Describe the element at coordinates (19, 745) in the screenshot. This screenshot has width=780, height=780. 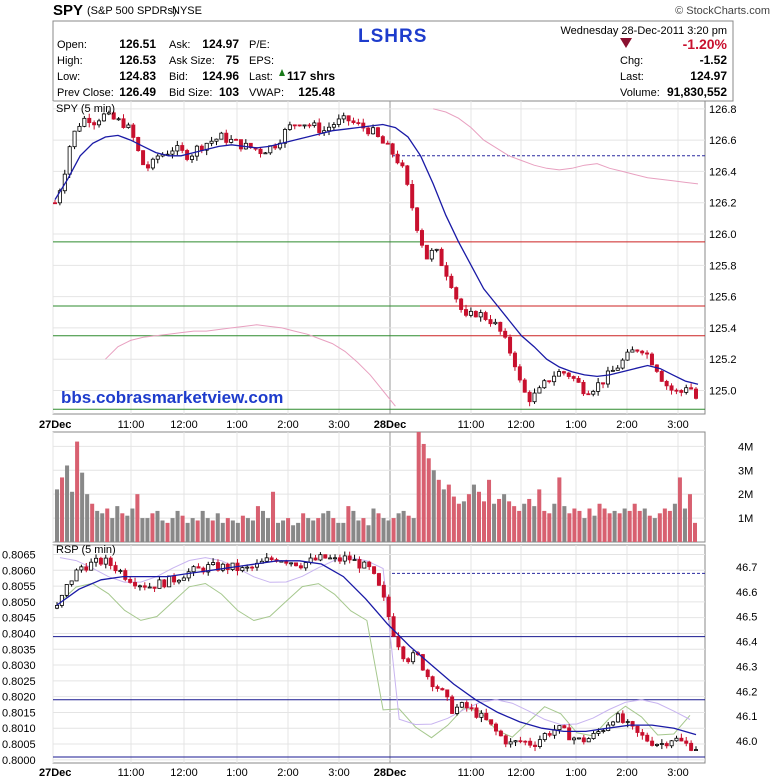
I see `y-tick-label-left: 0.8005` at that location.